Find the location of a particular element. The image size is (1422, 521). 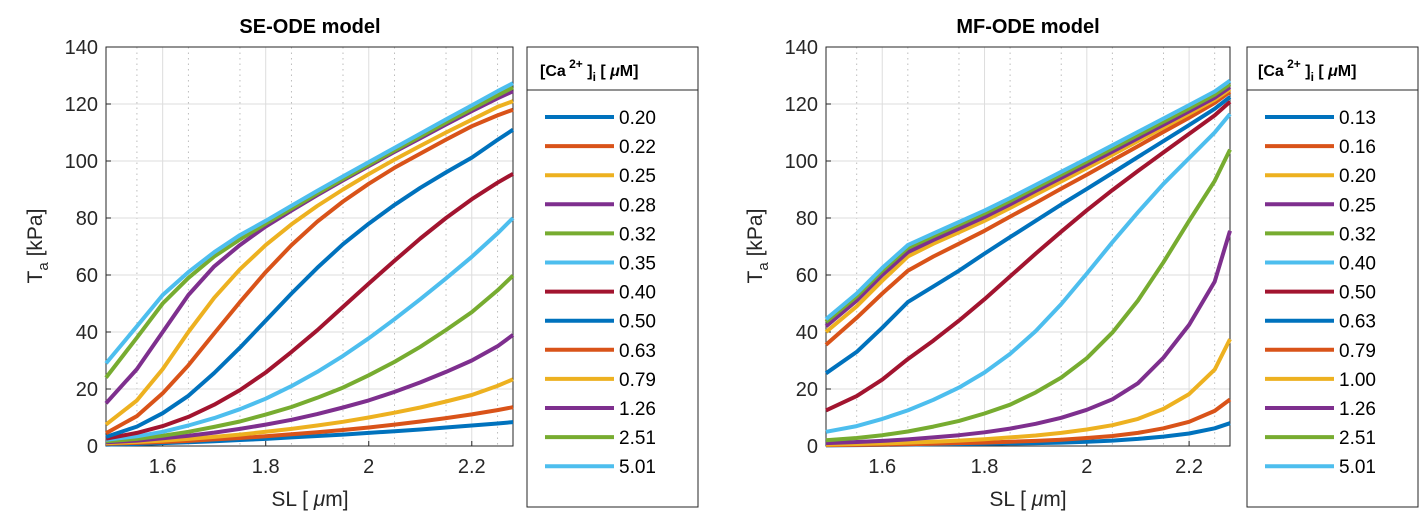

y-tick-label: 60 is located at coordinates (807, 276).